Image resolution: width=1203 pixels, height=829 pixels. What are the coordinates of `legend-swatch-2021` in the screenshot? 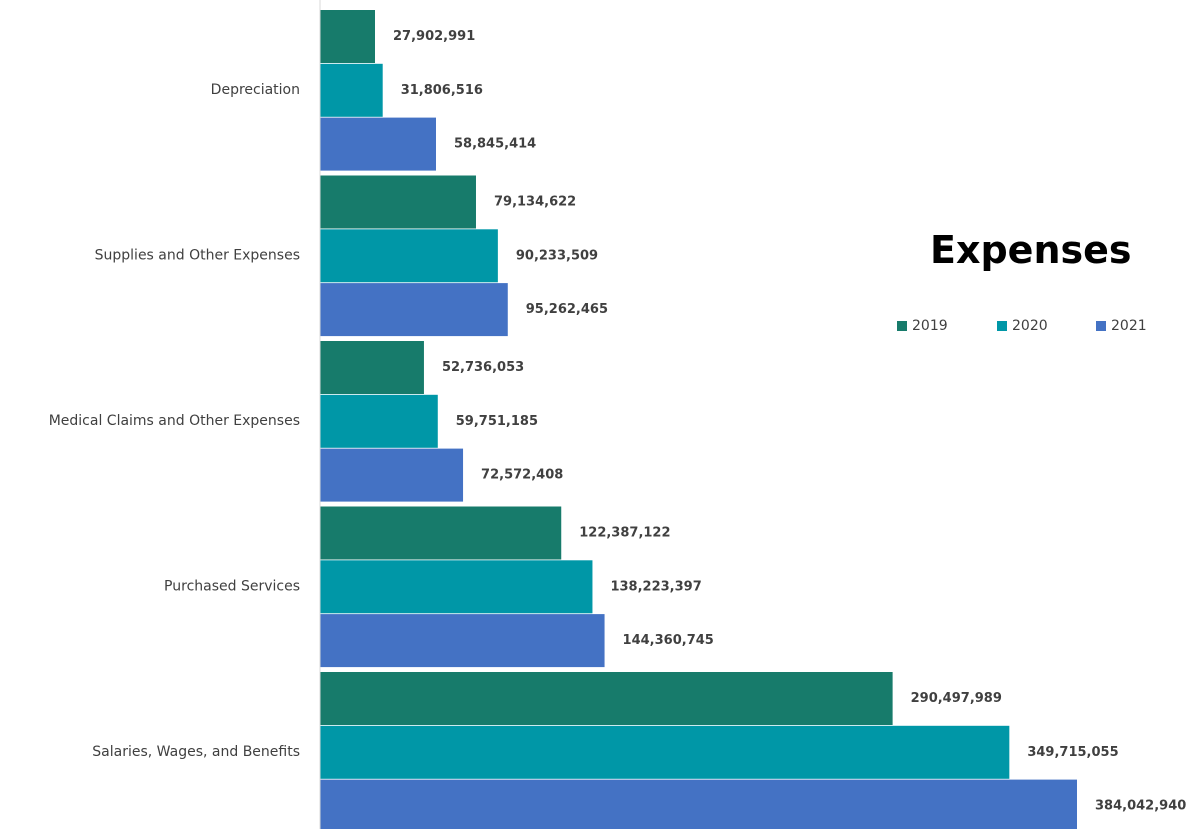 It's located at (1101, 326).